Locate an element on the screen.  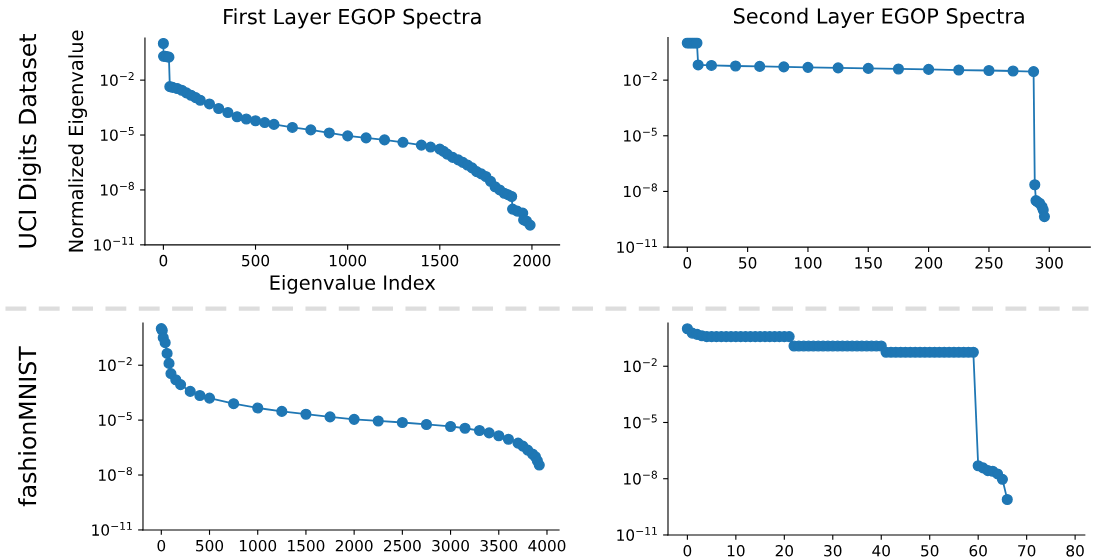
y-axis-title: Normalized Eigenvalue is located at coordinates (78, 141).